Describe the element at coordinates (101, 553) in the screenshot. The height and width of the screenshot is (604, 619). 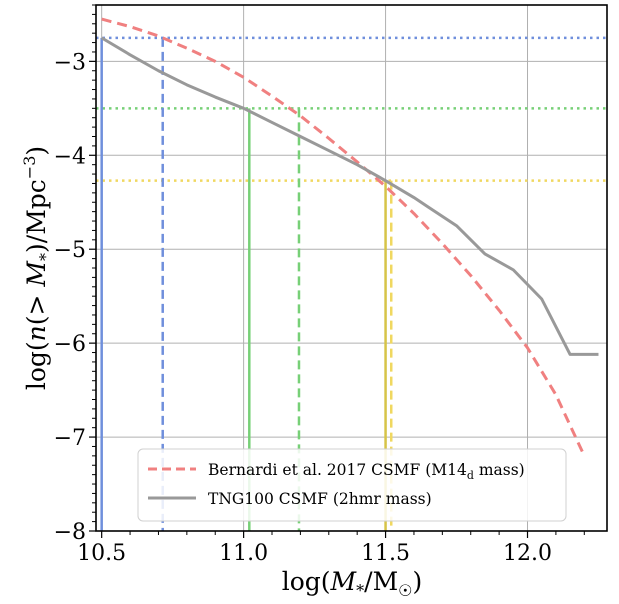
I see `x-tick-label-0: 10.5` at that location.